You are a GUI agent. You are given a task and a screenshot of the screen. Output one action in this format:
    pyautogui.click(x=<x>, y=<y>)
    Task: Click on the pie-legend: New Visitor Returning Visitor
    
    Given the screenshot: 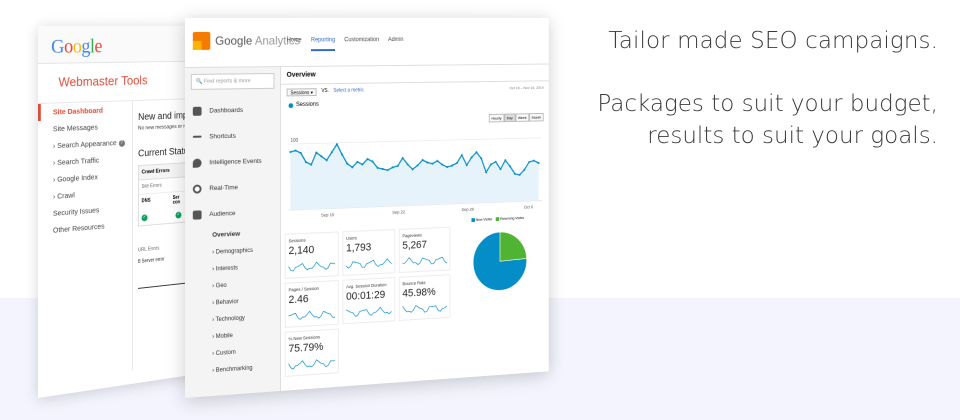 What is the action you would take?
    pyautogui.click(x=497, y=219)
    